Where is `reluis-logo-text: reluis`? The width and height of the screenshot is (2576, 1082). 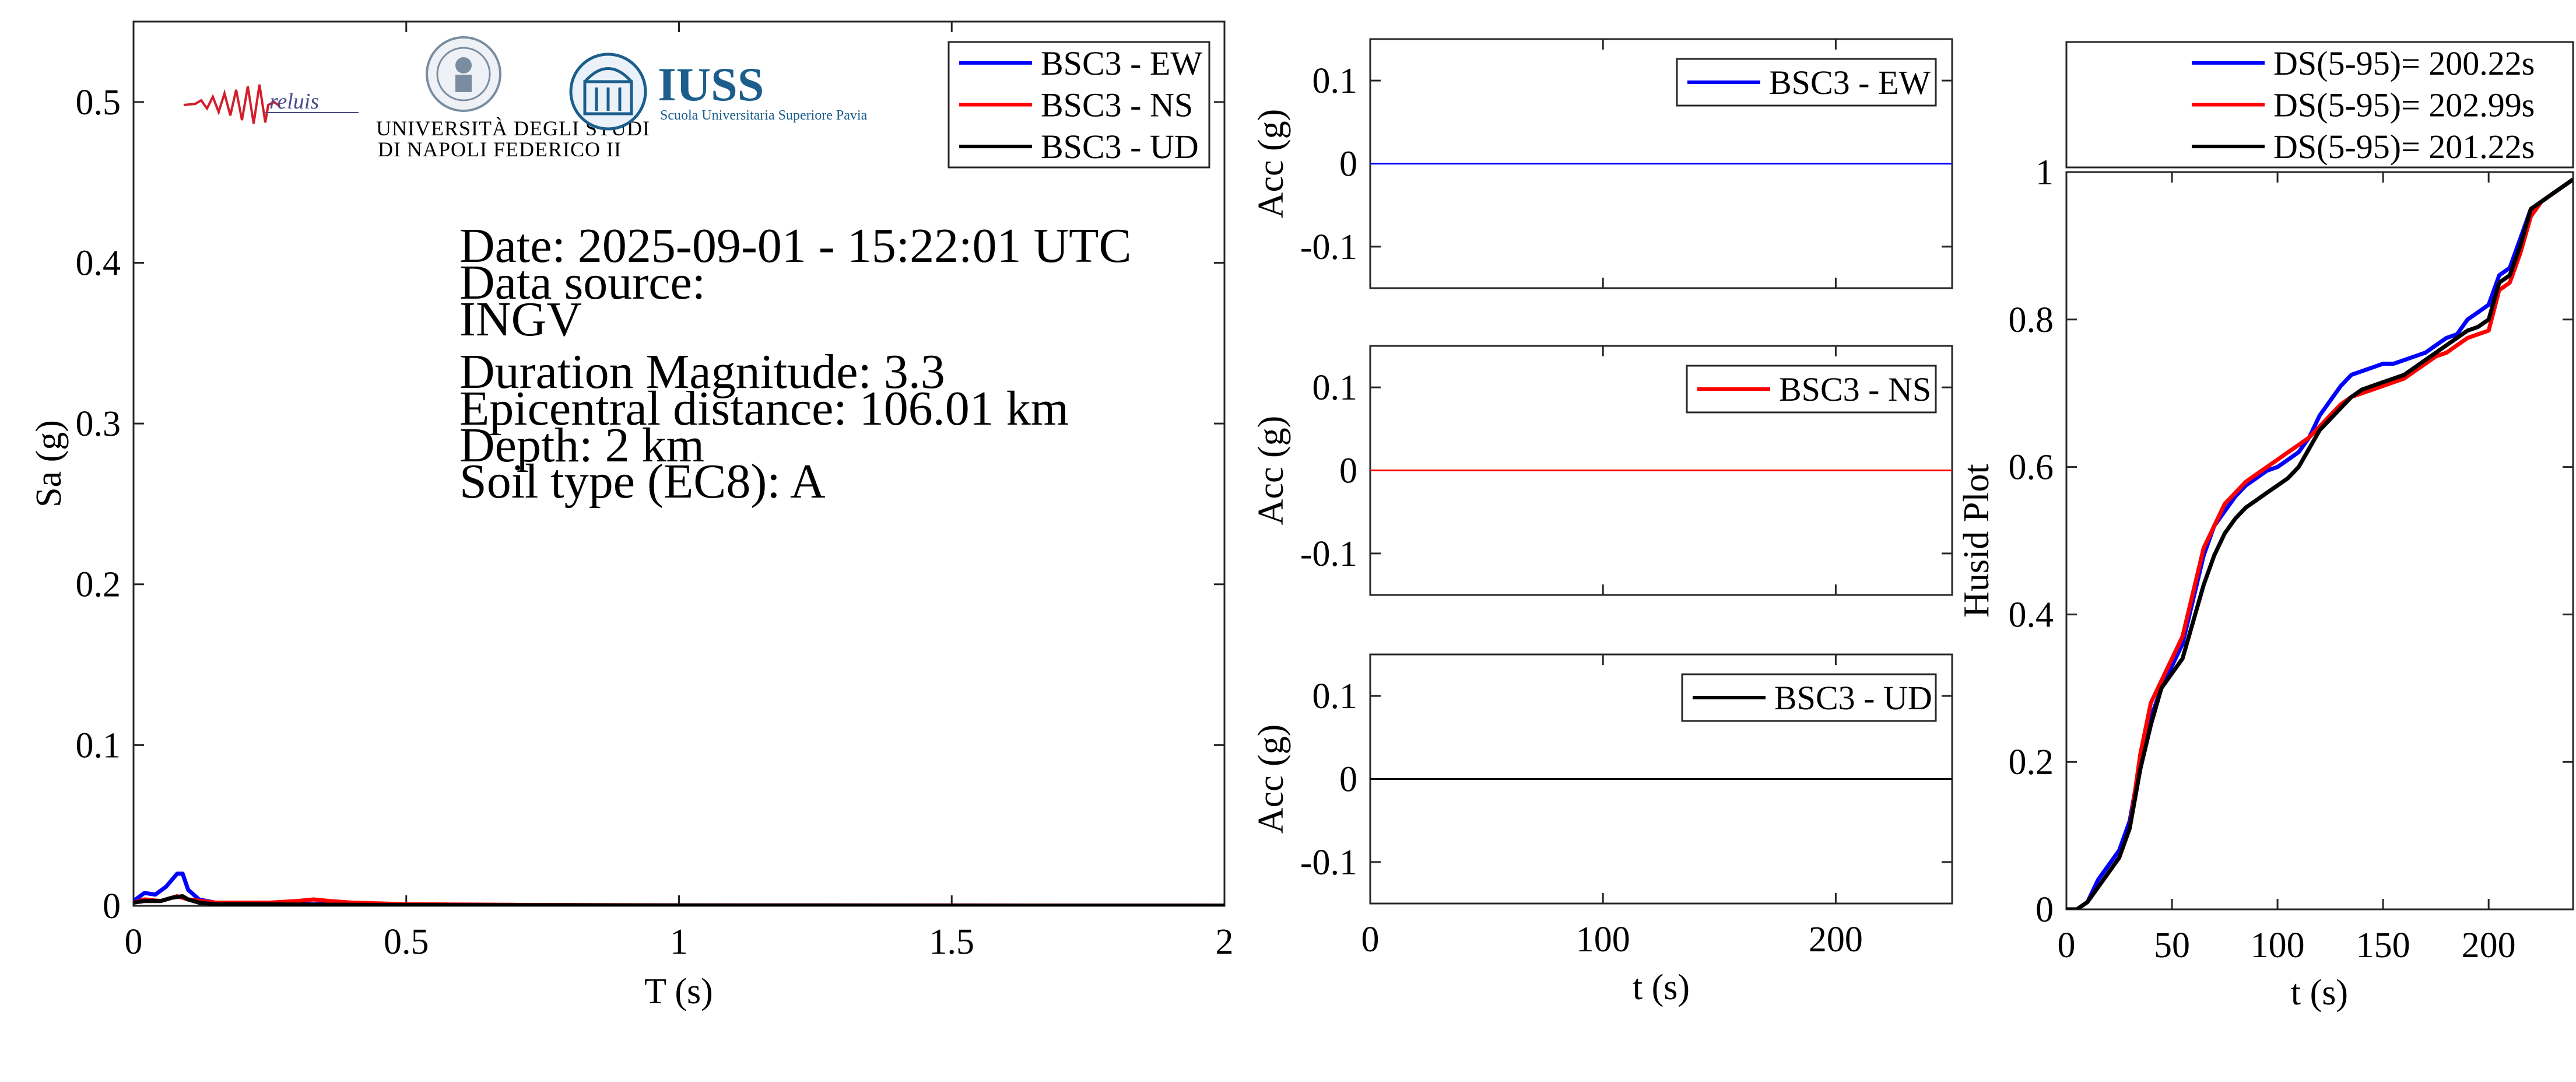 reluis-logo-text: reluis is located at coordinates (294, 101).